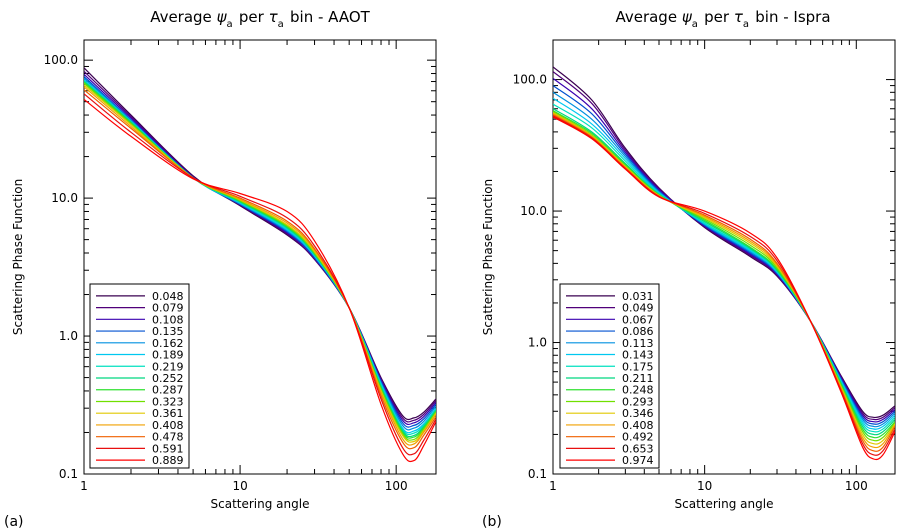 The width and height of the screenshot is (899, 532). What do you see at coordinates (168, 437) in the screenshot?
I see `legend-label: 0.478` at bounding box center [168, 437].